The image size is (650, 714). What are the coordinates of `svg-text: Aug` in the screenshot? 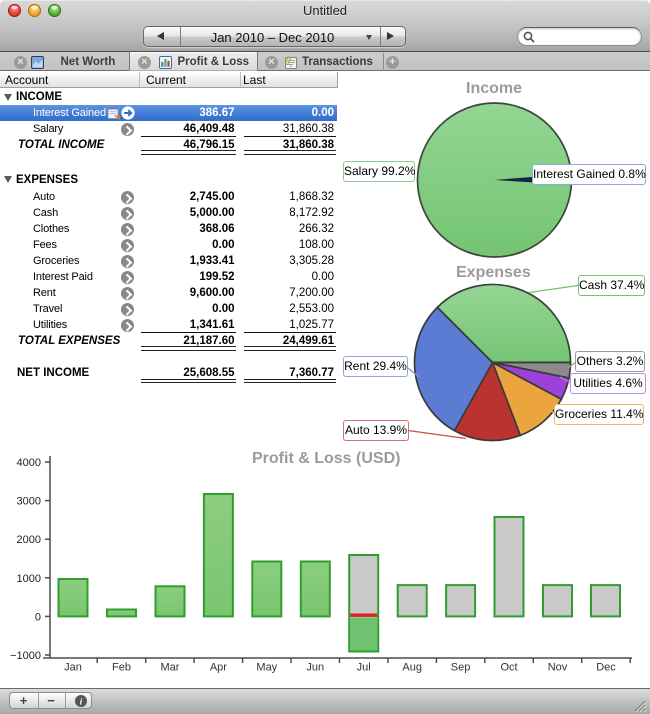 It's located at (412, 668).